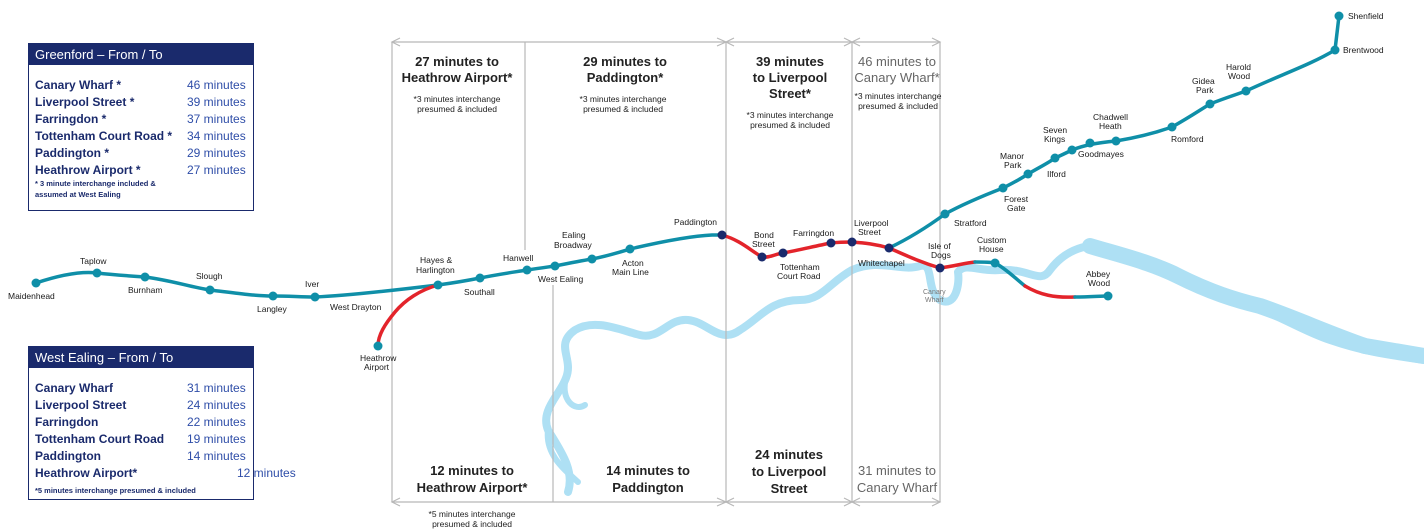  I want to click on west-ealing-row-station: Farringdon, so click(67, 422).